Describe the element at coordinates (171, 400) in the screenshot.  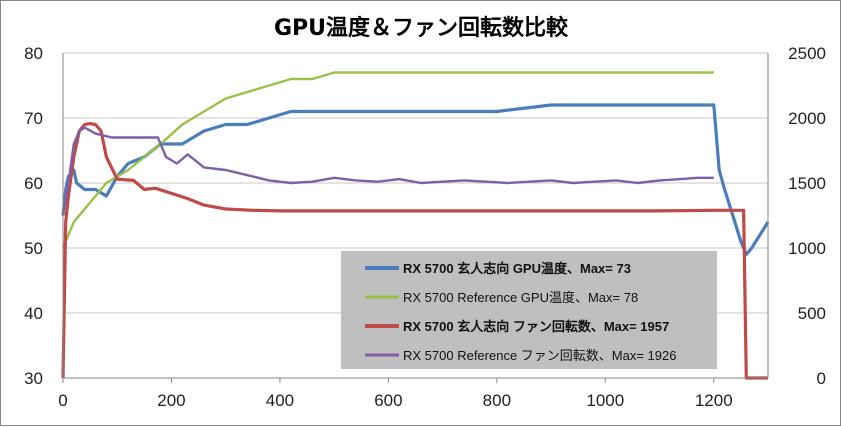
I see `x-tick-label: 200` at that location.